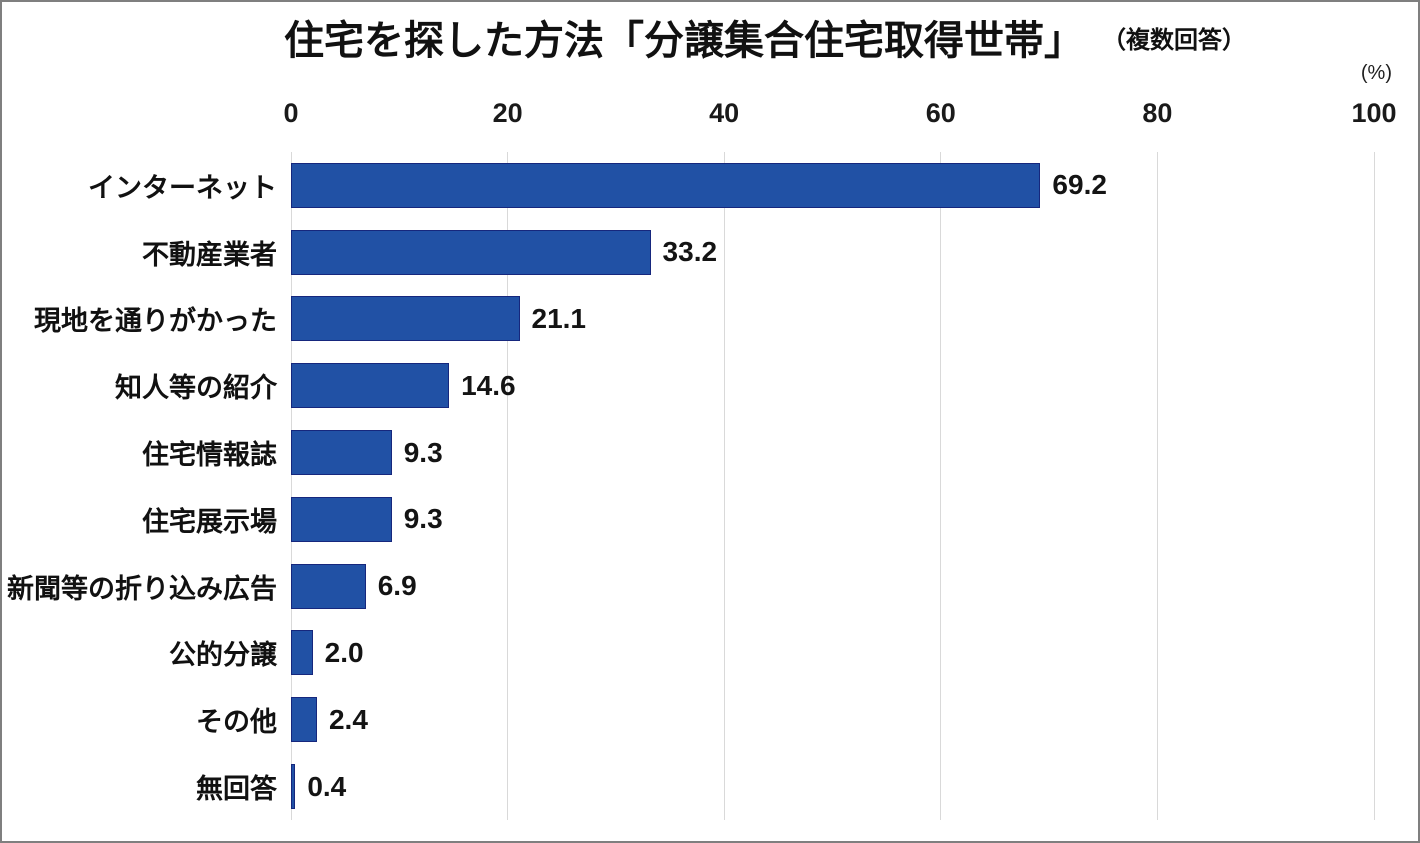 This screenshot has height=843, width=1420. What do you see at coordinates (1374, 113) in the screenshot?
I see `x-tick-label: 100` at bounding box center [1374, 113].